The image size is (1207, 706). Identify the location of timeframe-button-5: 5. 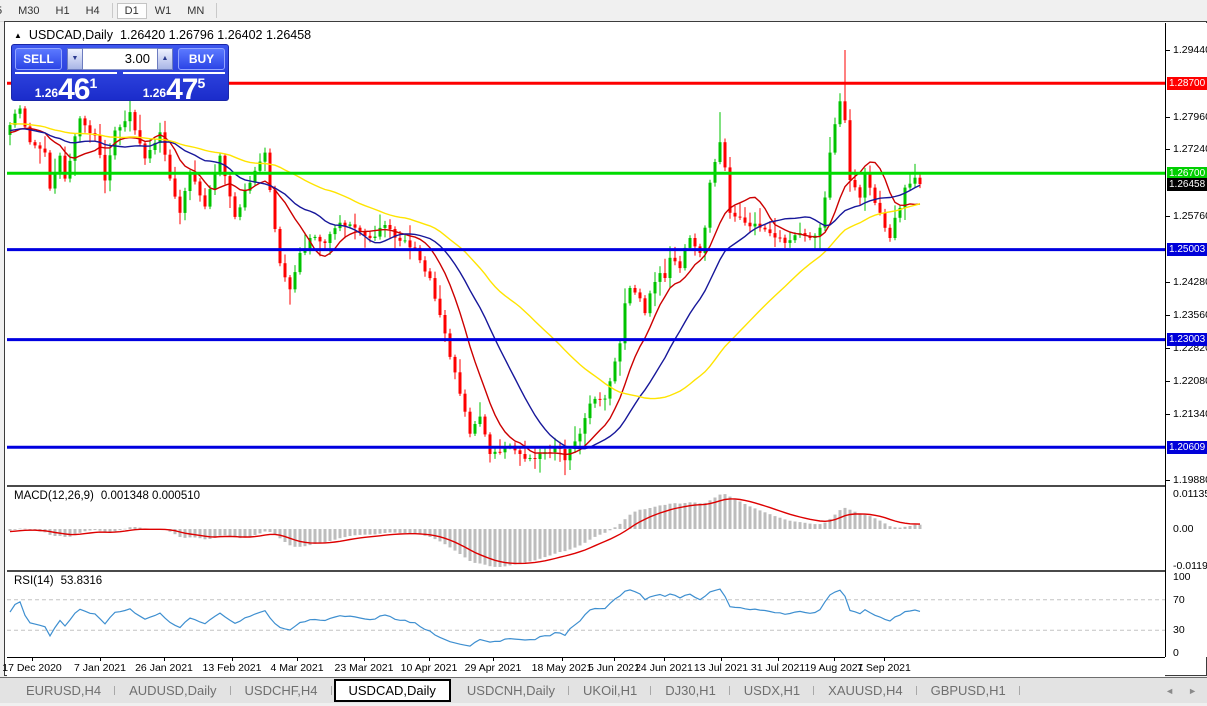
(5, 11).